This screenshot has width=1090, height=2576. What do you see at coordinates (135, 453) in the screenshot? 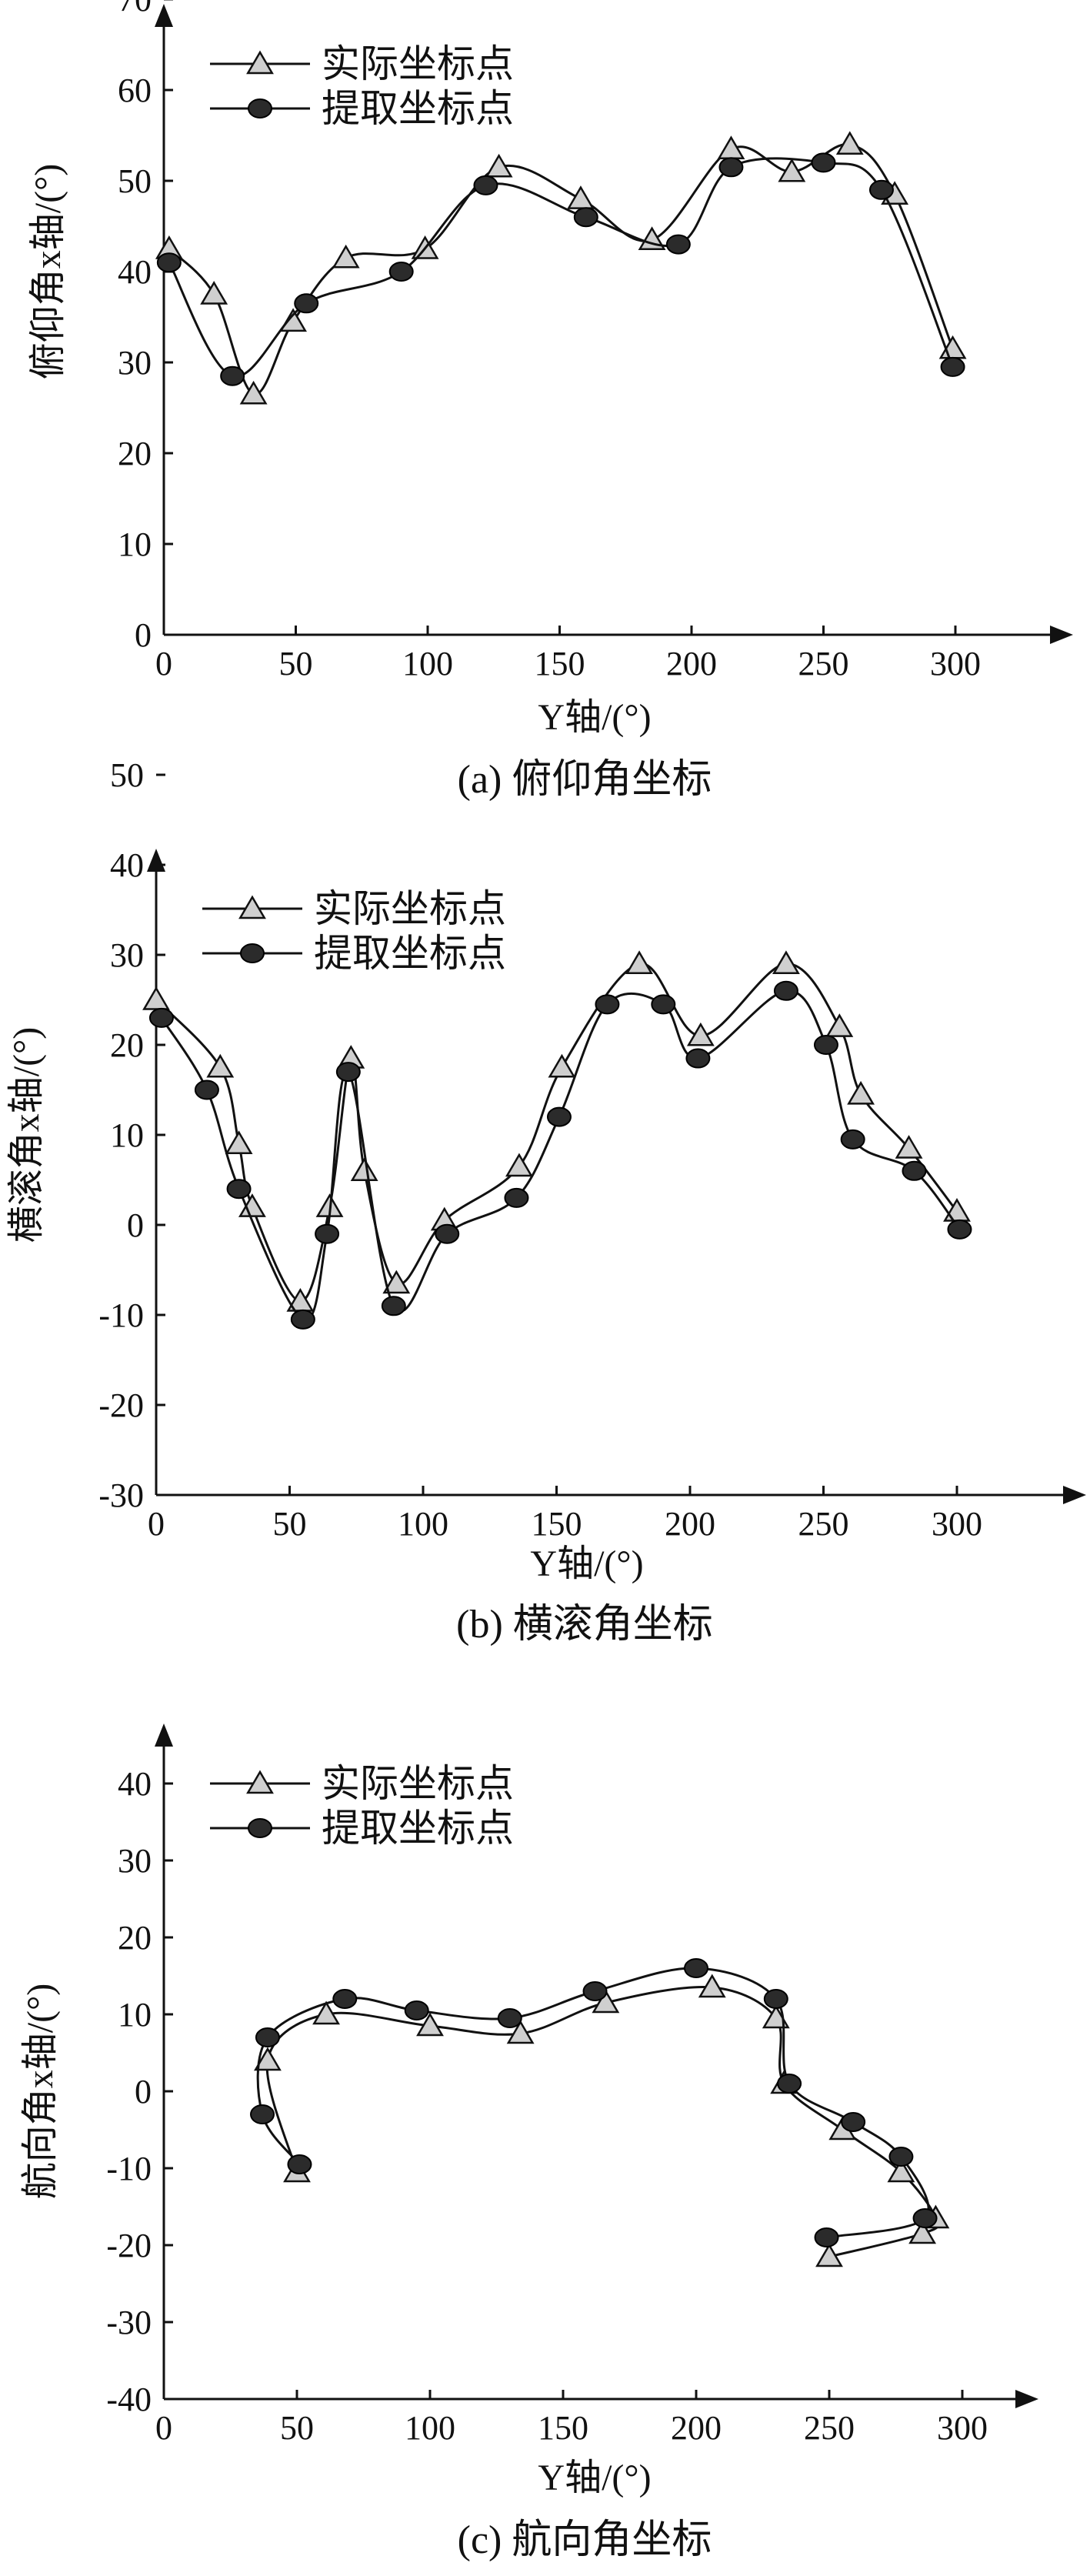
I see `y-tick-label: 20` at bounding box center [135, 453].